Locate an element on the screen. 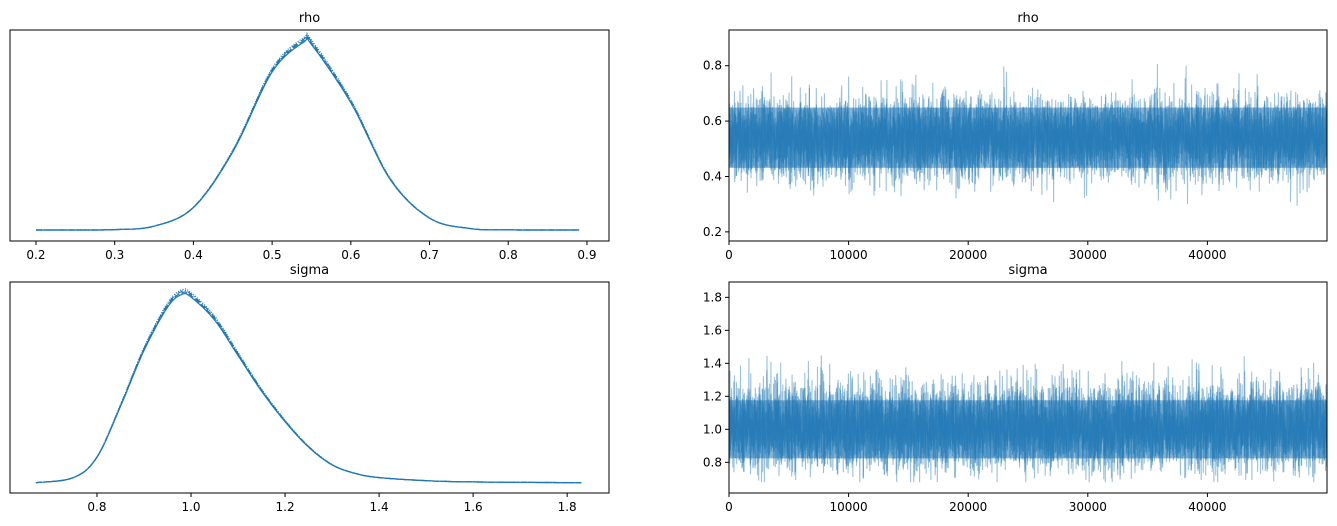 The image size is (1337, 526). x-tick-label: 0.4 is located at coordinates (193, 255).